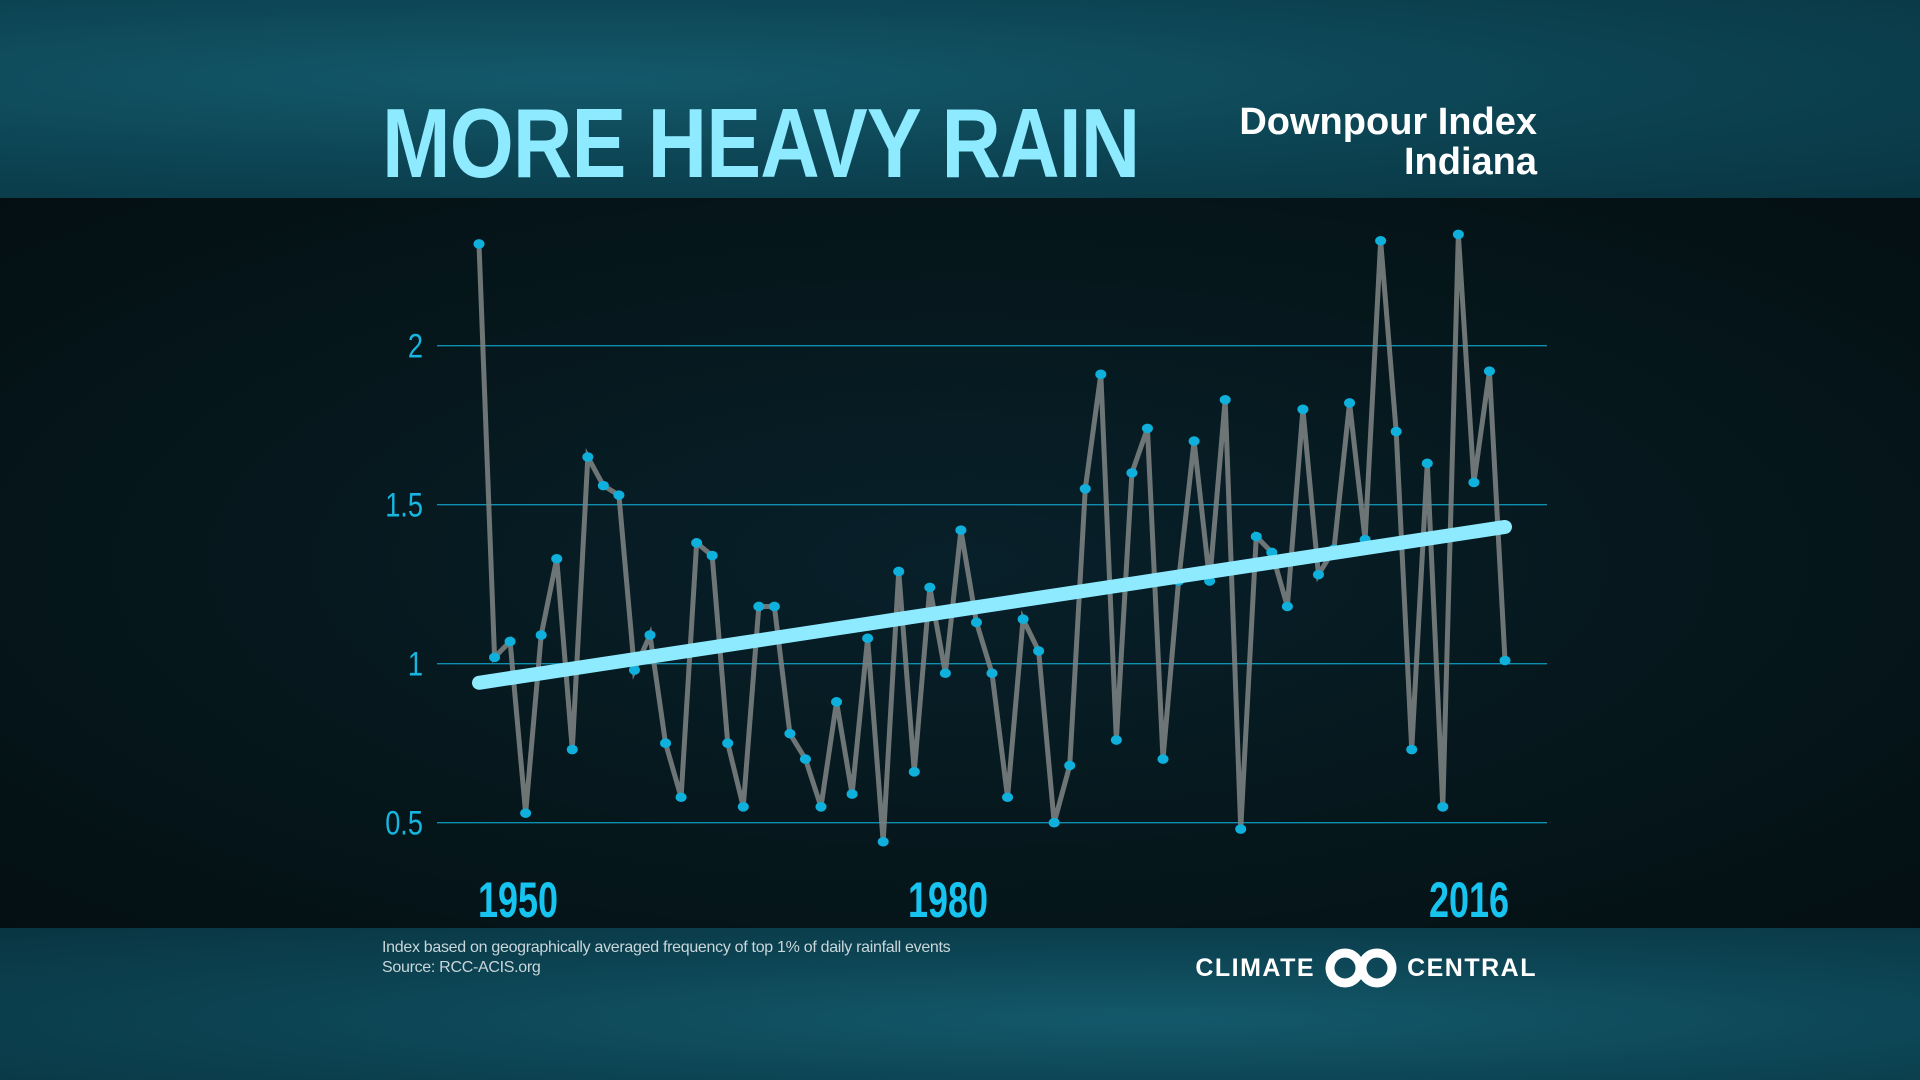  What do you see at coordinates (404, 823) in the screenshot?
I see `y-tick-label: 0.5` at bounding box center [404, 823].